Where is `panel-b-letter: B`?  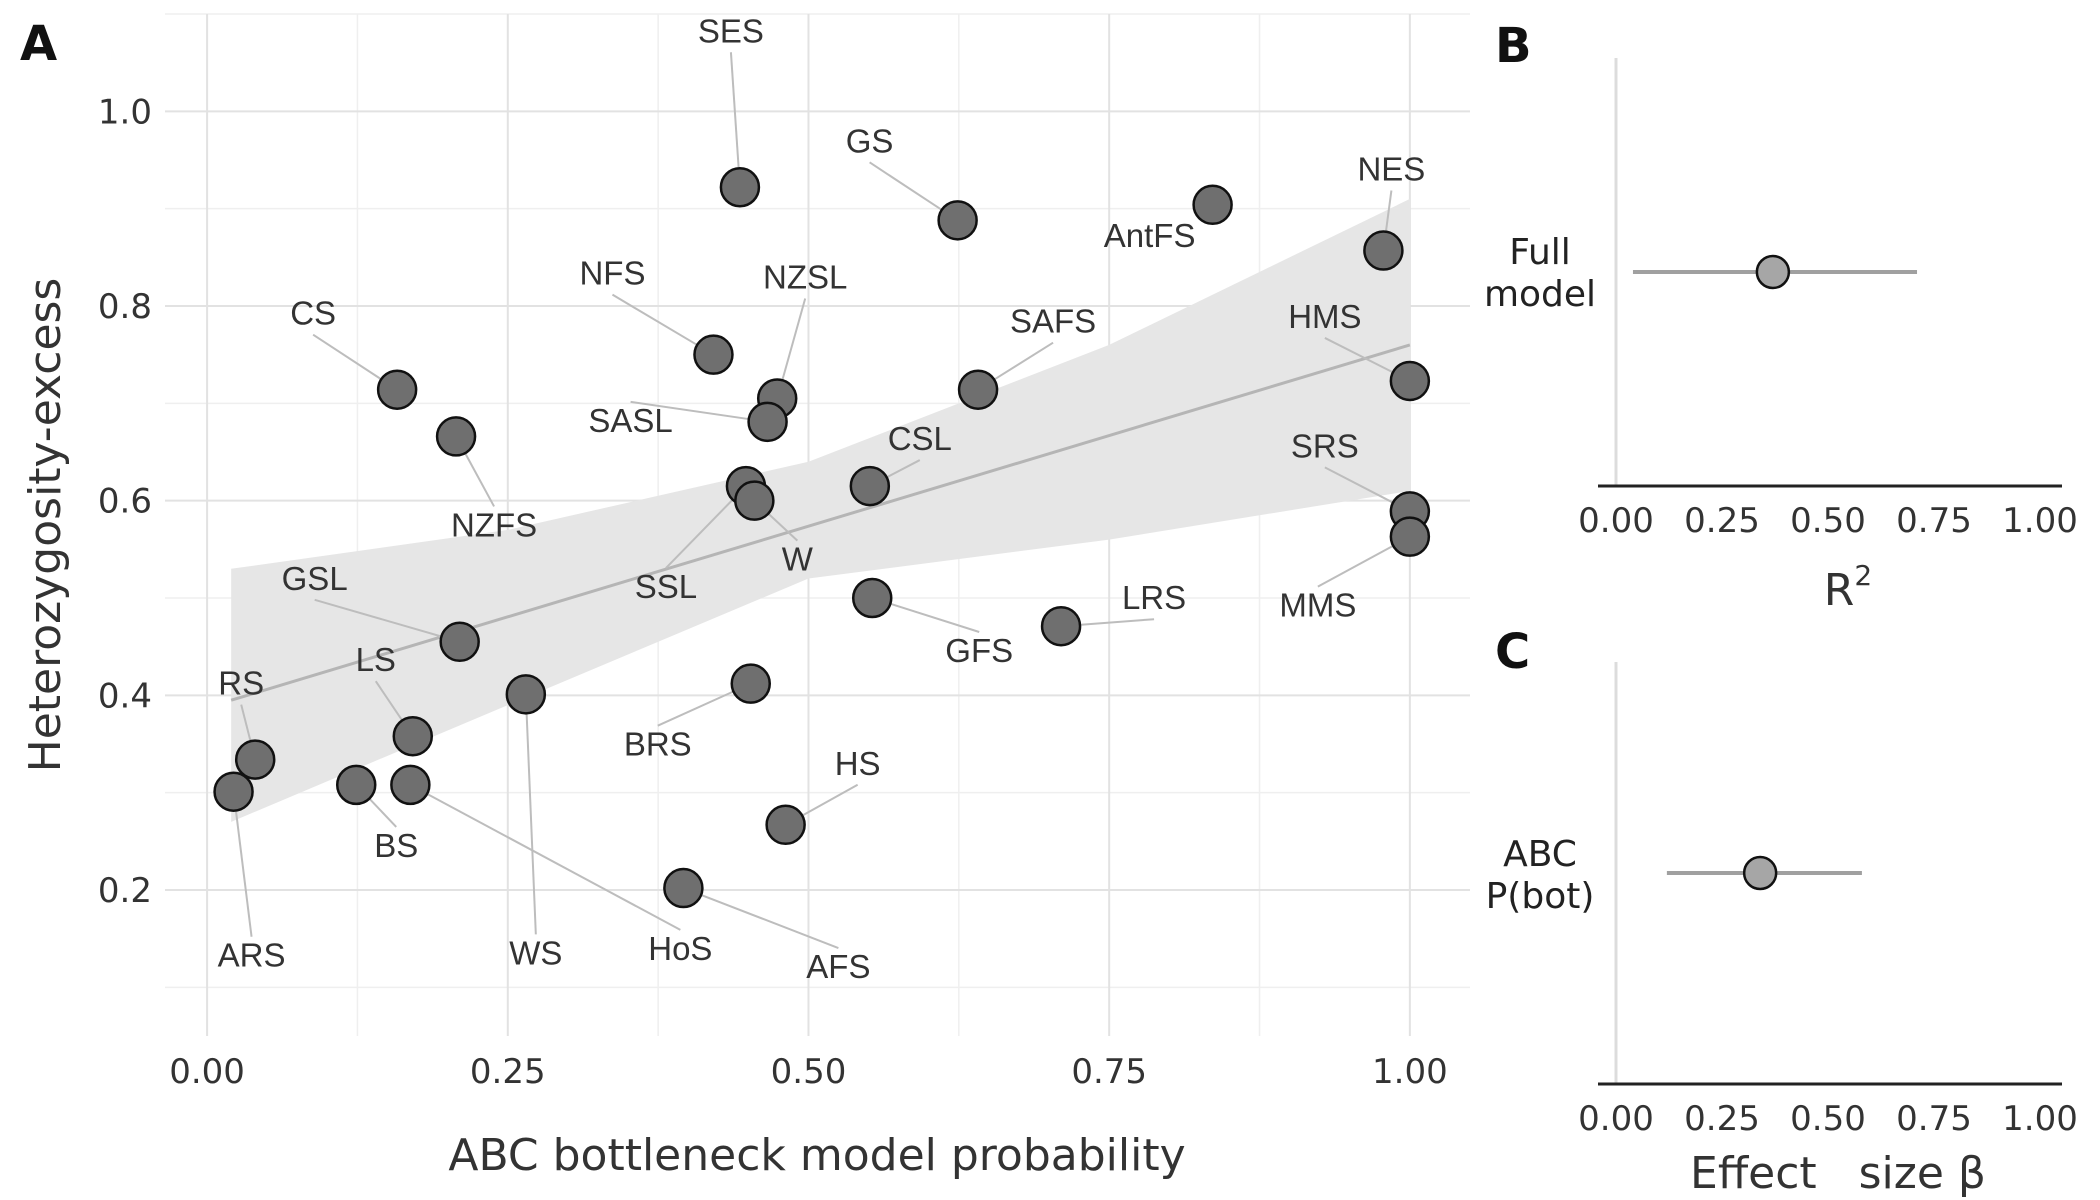
panel-b-letter: B is located at coordinates (1513, 46).